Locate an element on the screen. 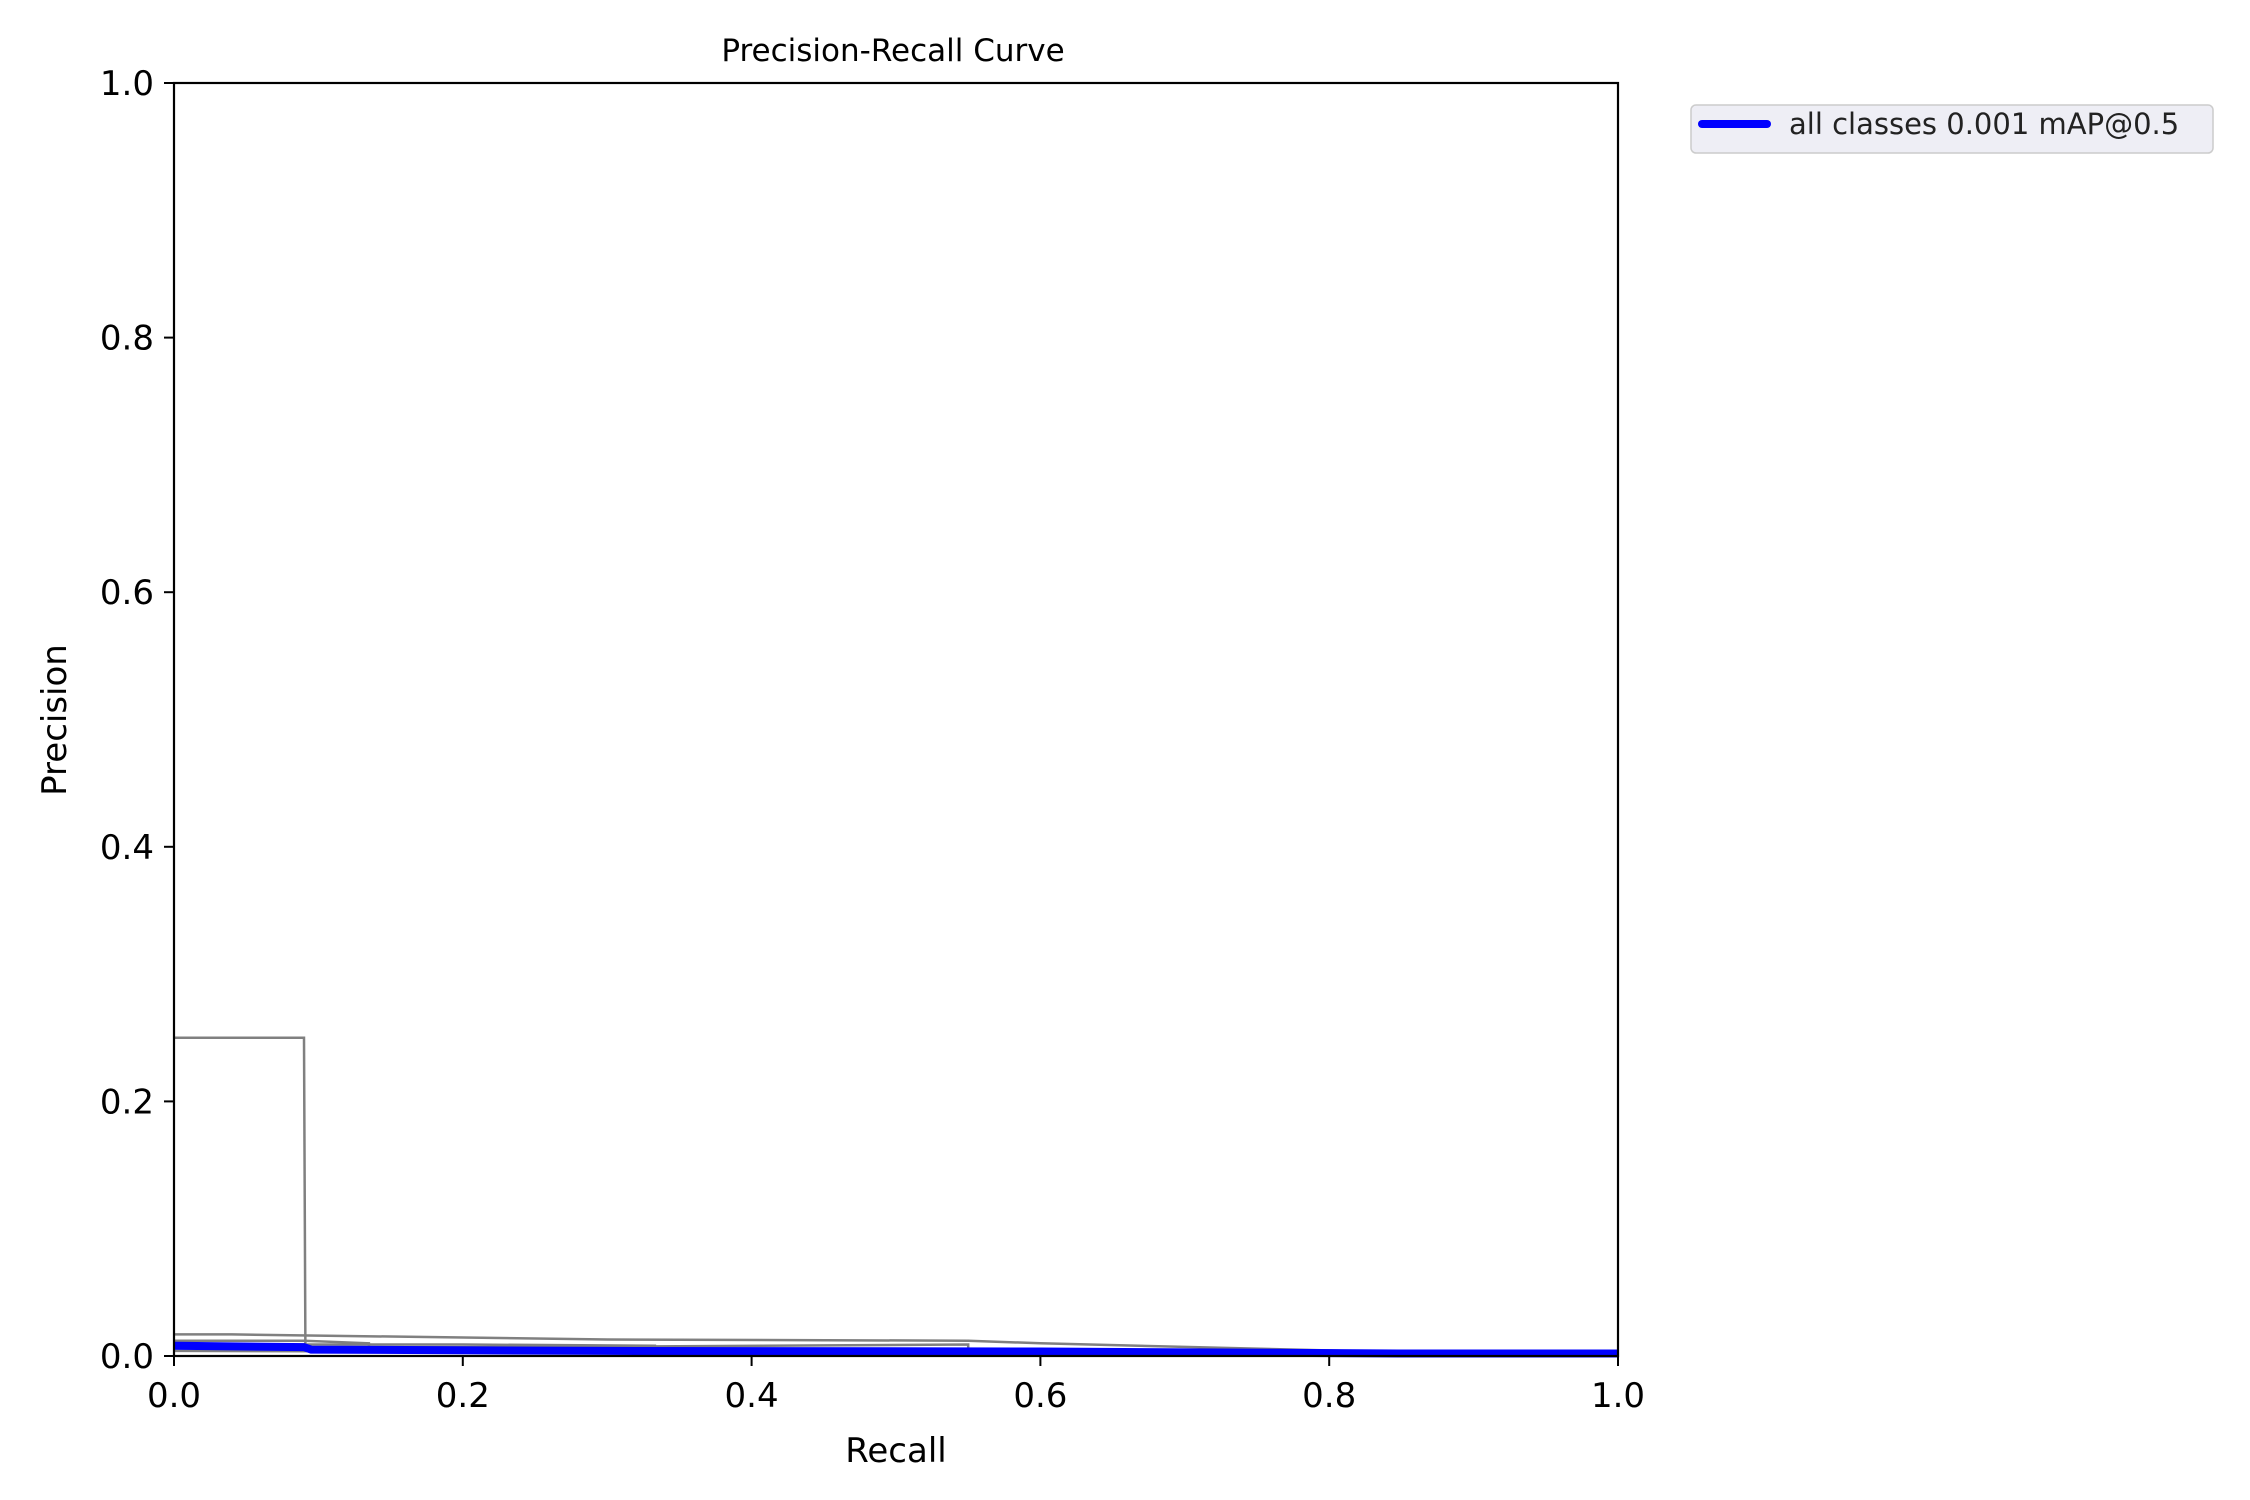 This screenshot has height=1500, width=2250. x-tick-label: 0.4 is located at coordinates (752, 1396).